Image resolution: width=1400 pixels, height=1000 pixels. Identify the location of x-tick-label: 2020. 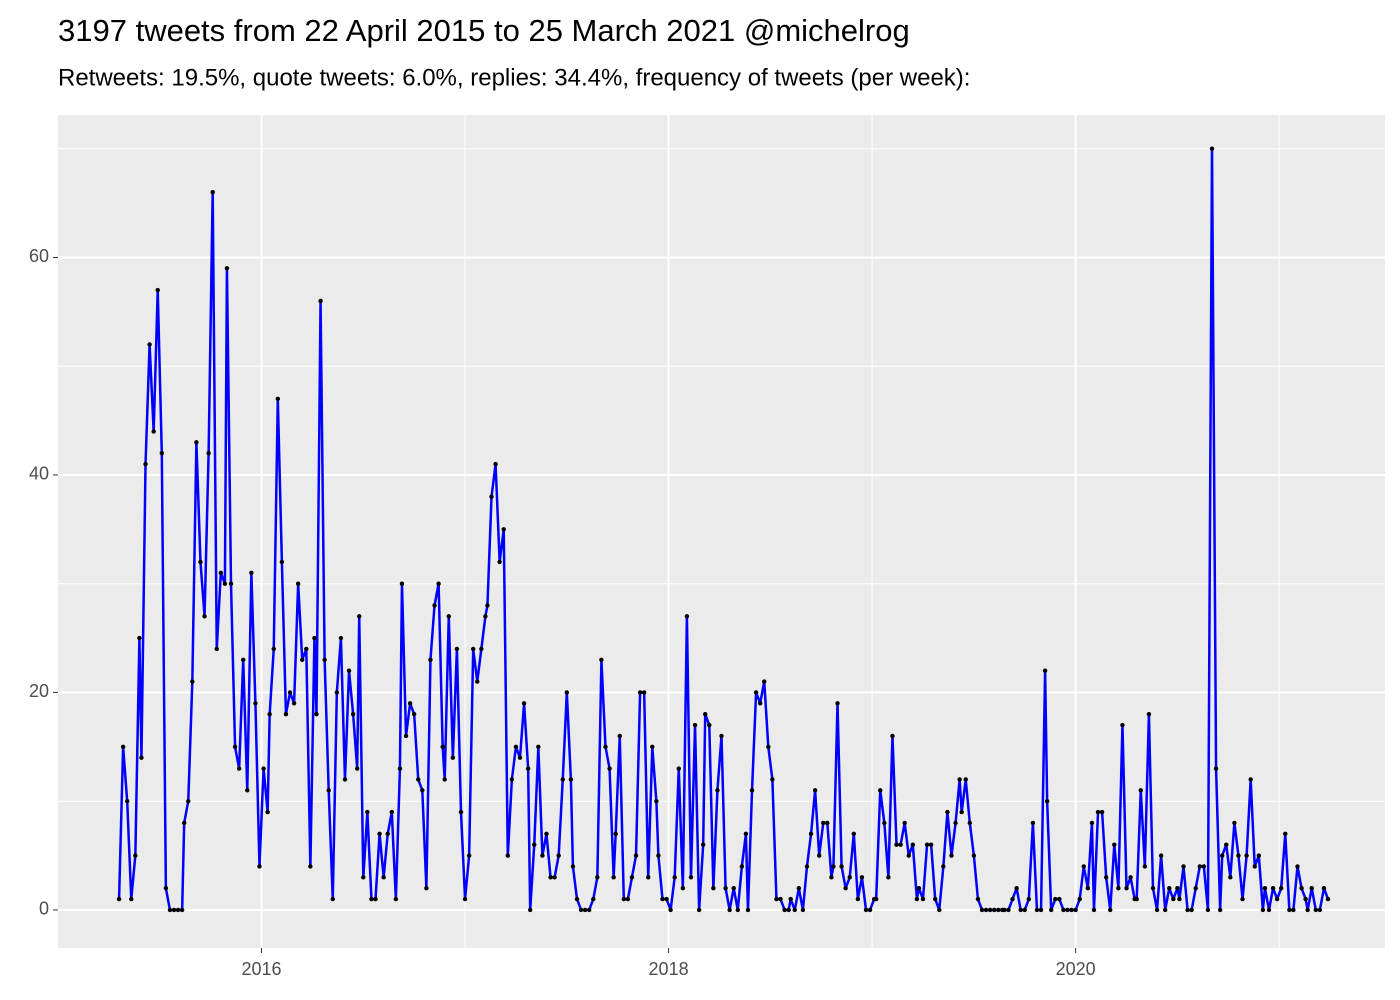
(1076, 969).